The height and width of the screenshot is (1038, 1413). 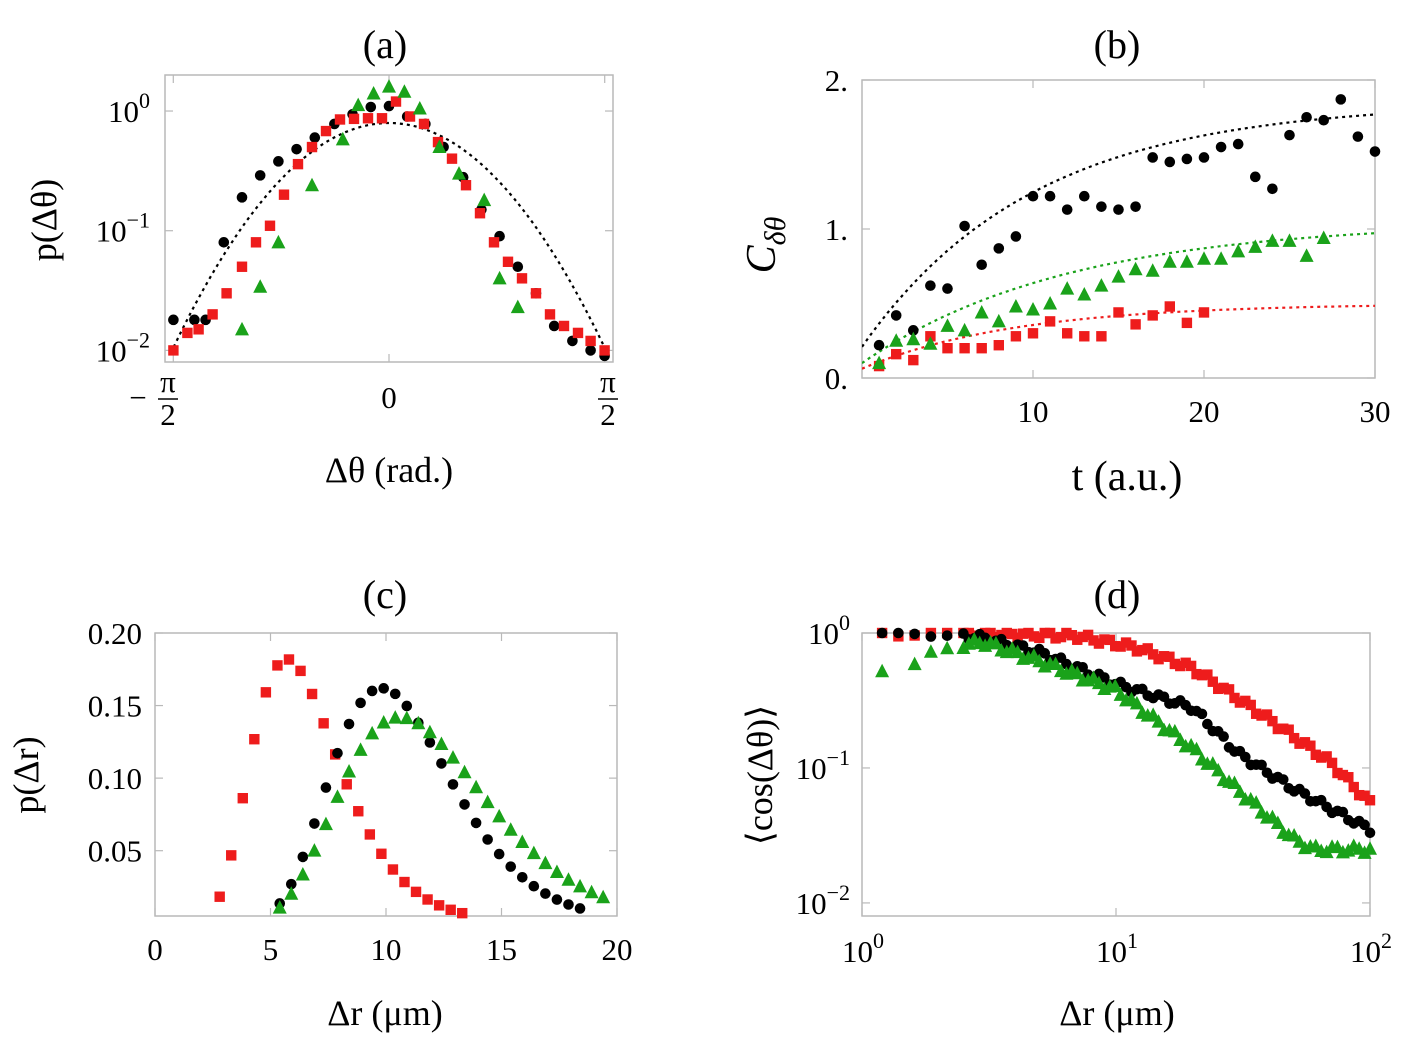 What do you see at coordinates (608, 398) in the screenshot?
I see `x-tick-label: π2` at bounding box center [608, 398].